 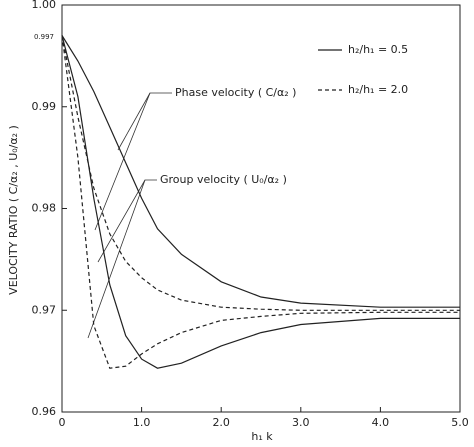 What do you see at coordinates (378, 89) in the screenshot?
I see `legend-label: h₂/h₁ = 2.0` at bounding box center [378, 89].